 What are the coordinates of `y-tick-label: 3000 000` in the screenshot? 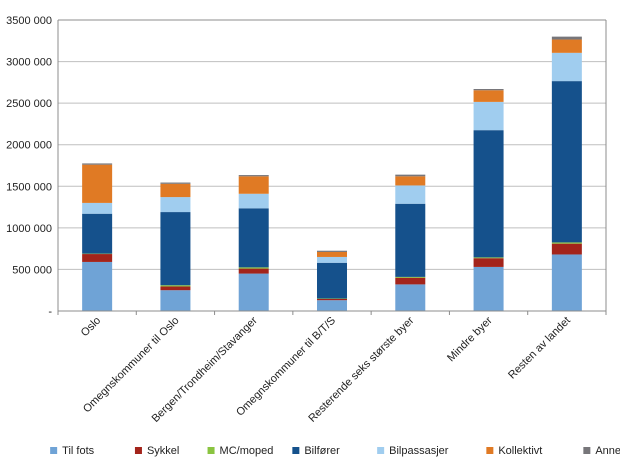 It's located at (29, 63).